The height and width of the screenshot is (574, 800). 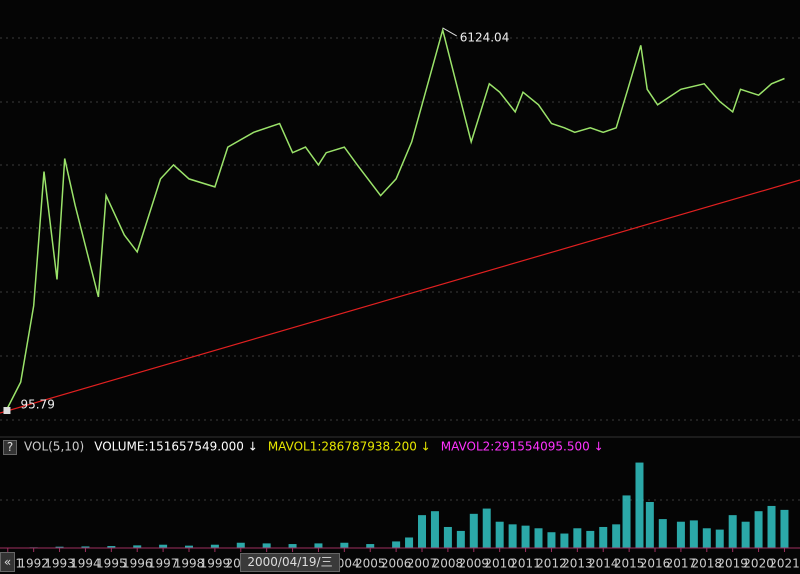 I want to click on x-tick-label: 2021, so click(x=784, y=564).